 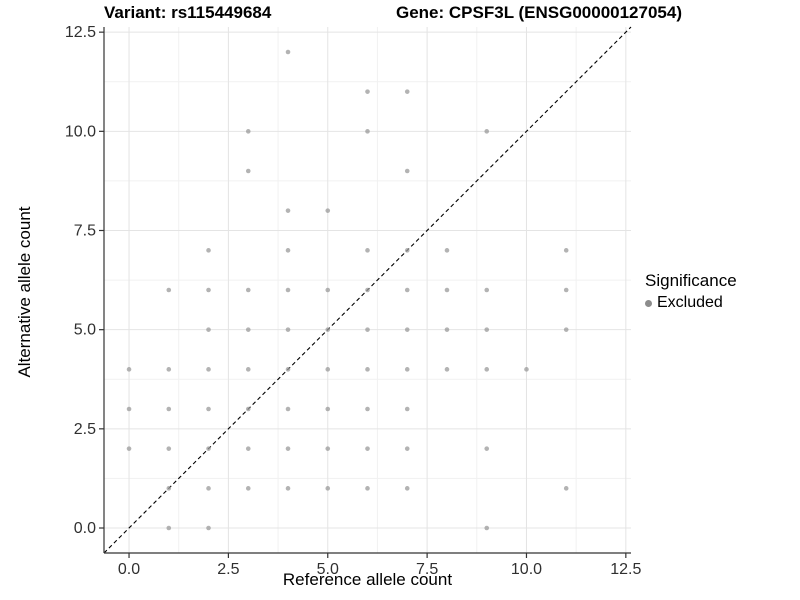 I want to click on y-tick-label: 7.5, so click(x=85, y=230).